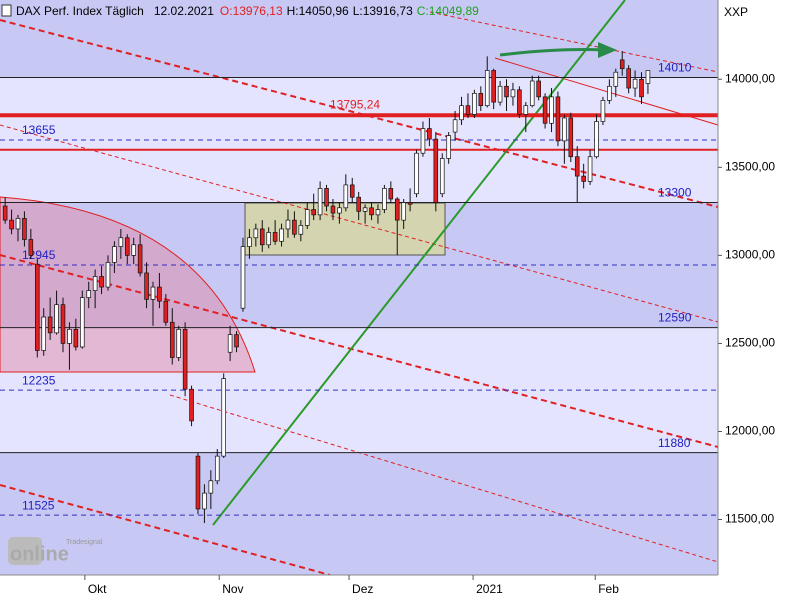 Image resolution: width=800 pixels, height=605 pixels. Describe the element at coordinates (749, 519) in the screenshot. I see `y-tick-label: 11500,00` at that location.